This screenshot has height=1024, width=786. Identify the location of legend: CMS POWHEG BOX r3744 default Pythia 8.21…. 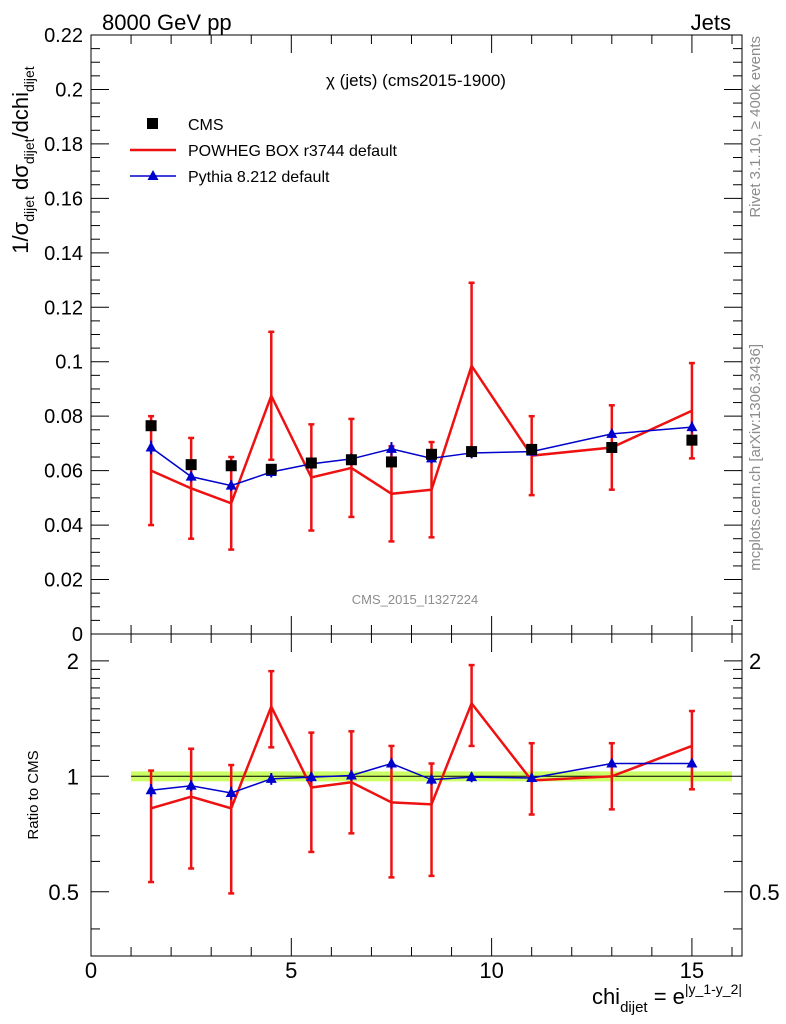
(264, 151).